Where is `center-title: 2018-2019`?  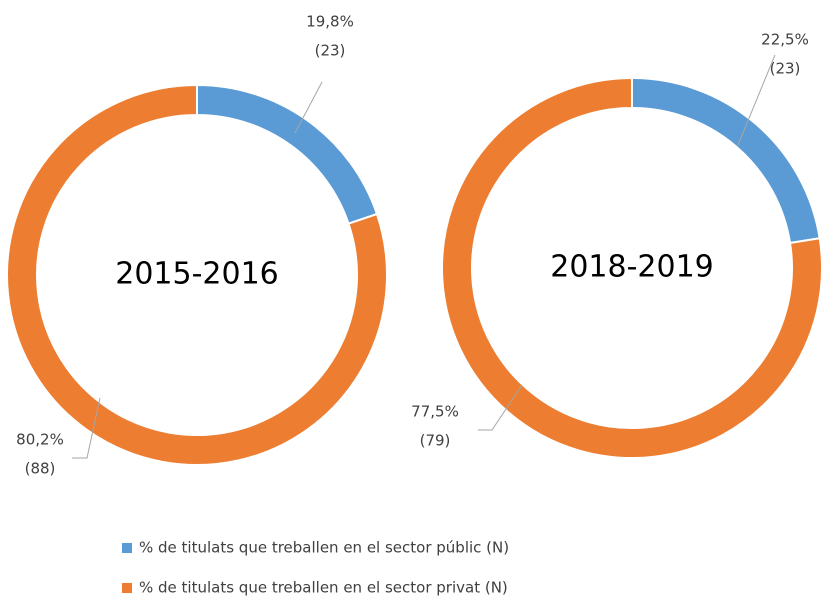 center-title: 2018-2019 is located at coordinates (632, 267).